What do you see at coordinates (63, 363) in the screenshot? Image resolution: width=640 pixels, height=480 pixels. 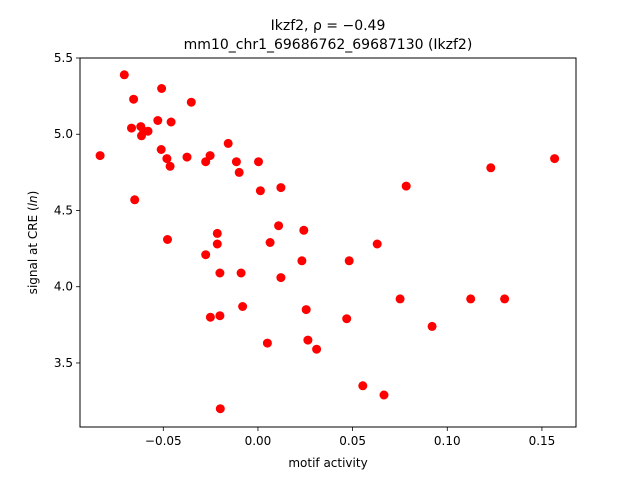 I see `y-tick-label: 3.5` at bounding box center [63, 363].